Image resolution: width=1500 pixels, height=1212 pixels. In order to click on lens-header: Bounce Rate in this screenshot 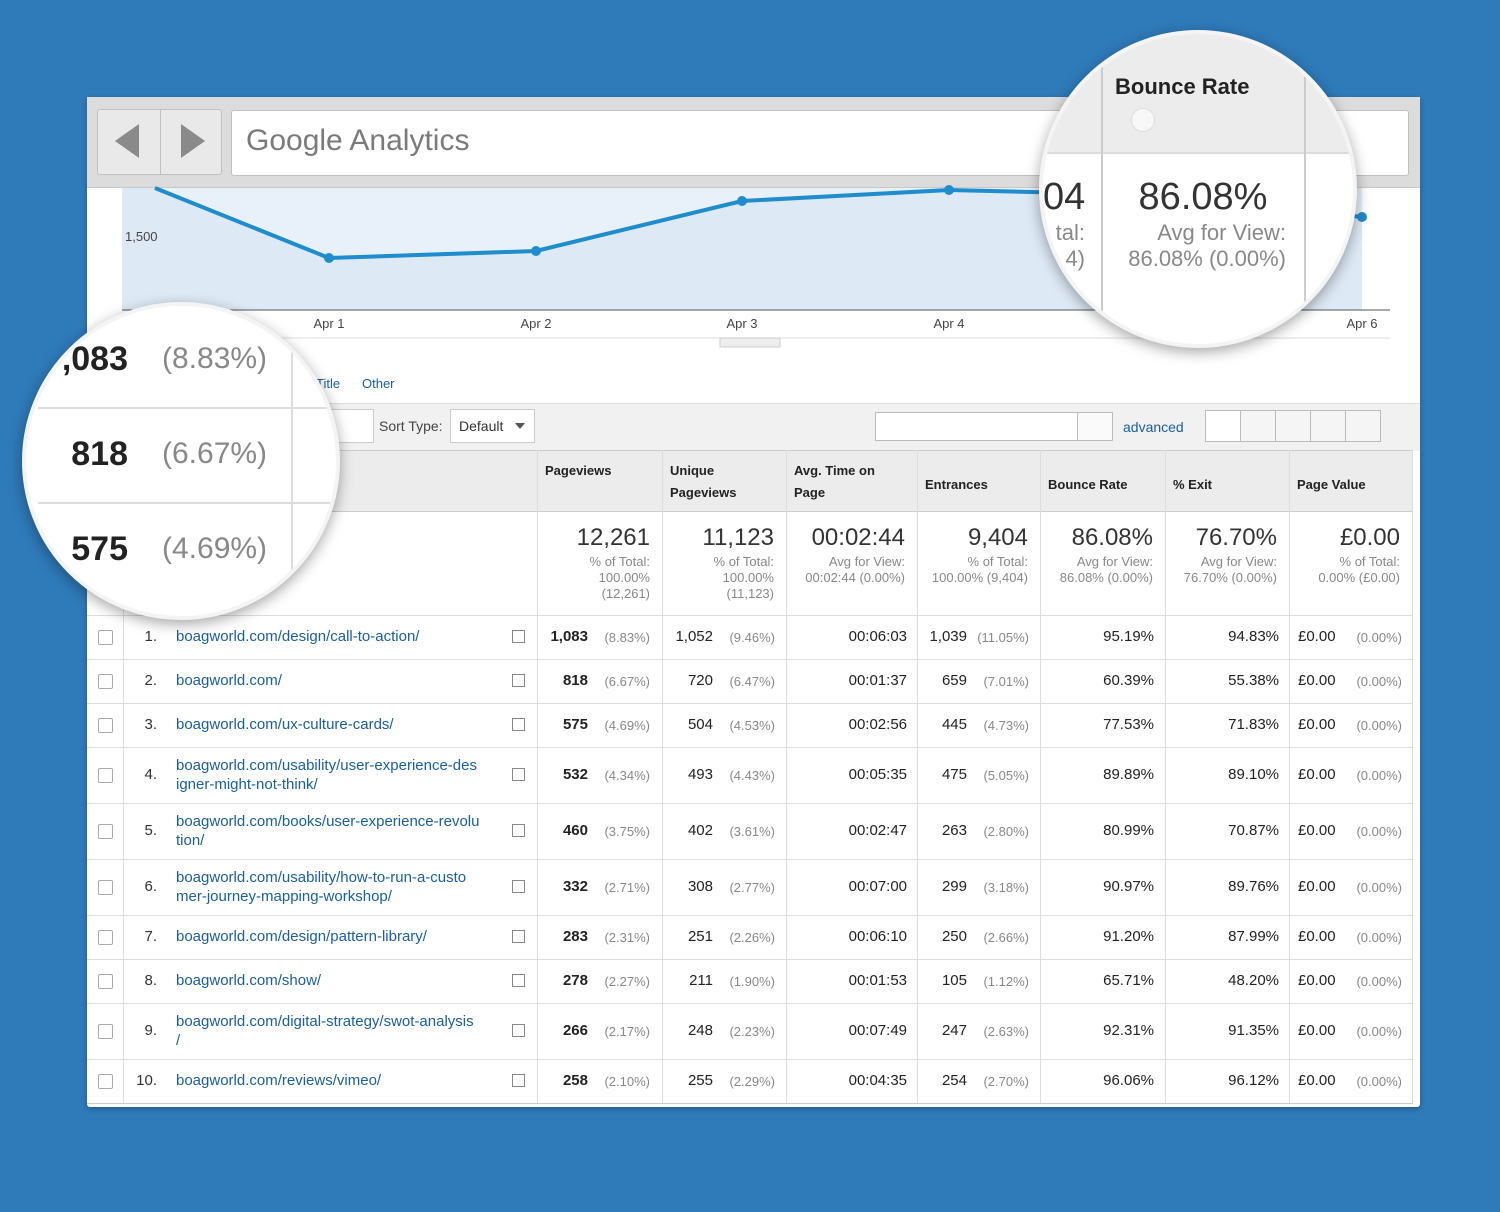, I will do `click(1182, 86)`.